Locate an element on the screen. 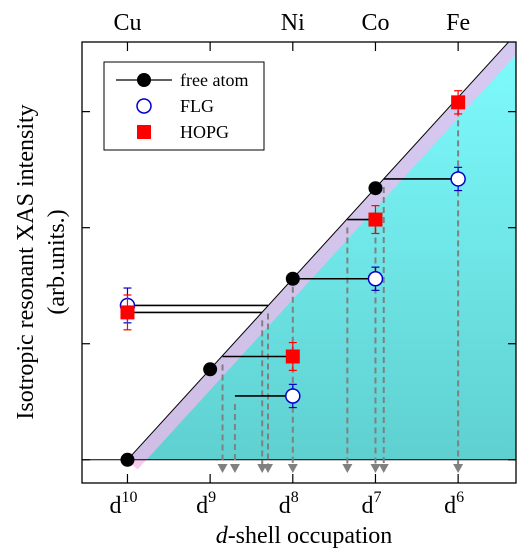 This screenshot has height=548, width=518. x-tick-label: d7 is located at coordinates (371, 504).